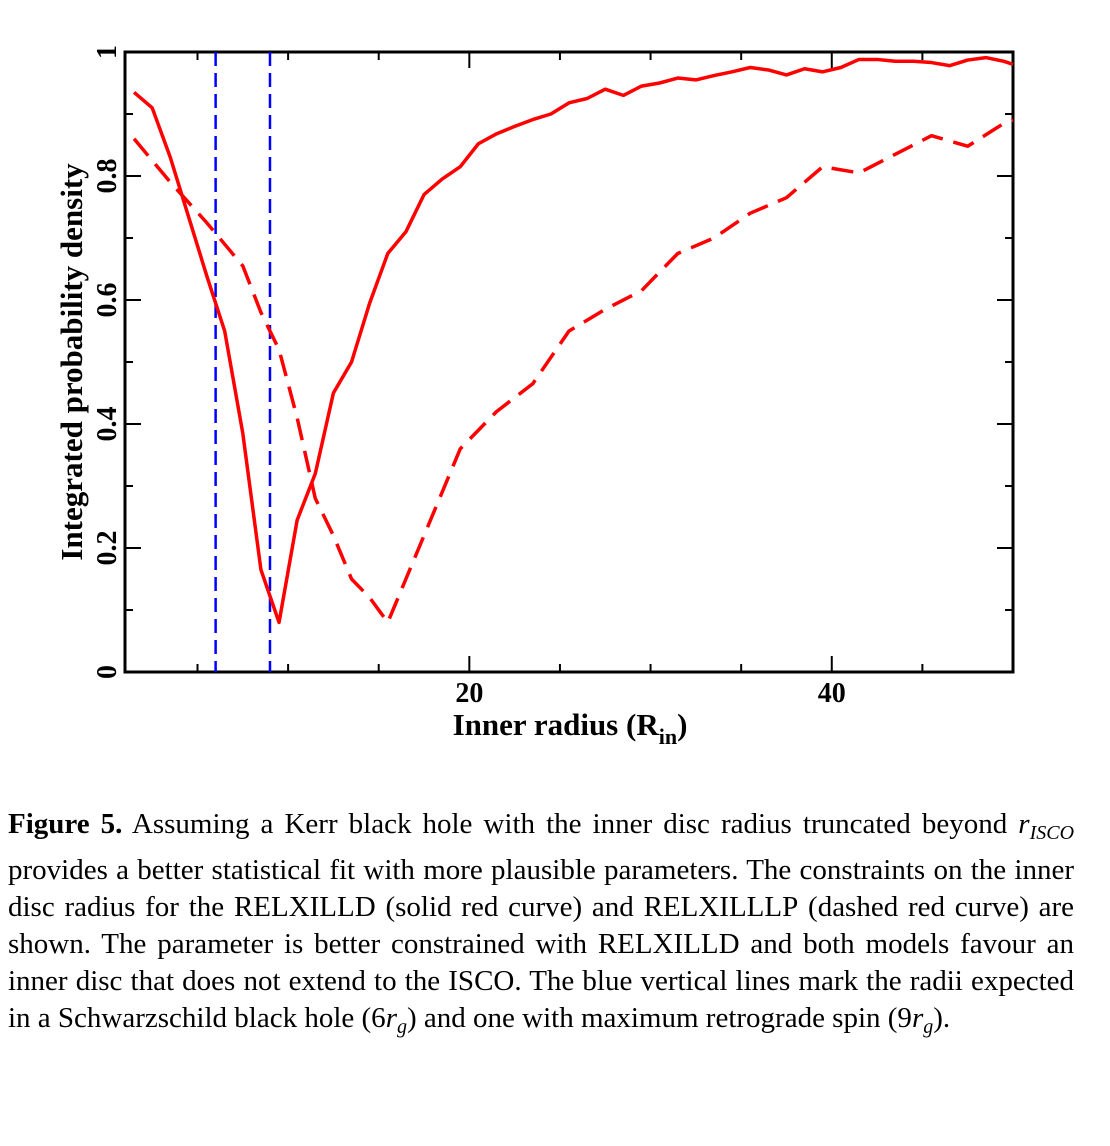  Describe the element at coordinates (107, 672) in the screenshot. I see `y-tick-label: 0` at that location.